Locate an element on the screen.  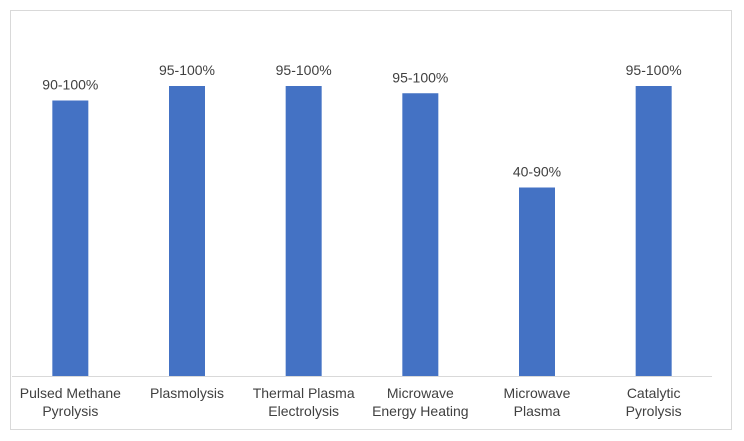
category-label-2-line-0: Thermal Plasma is located at coordinates (304, 393).